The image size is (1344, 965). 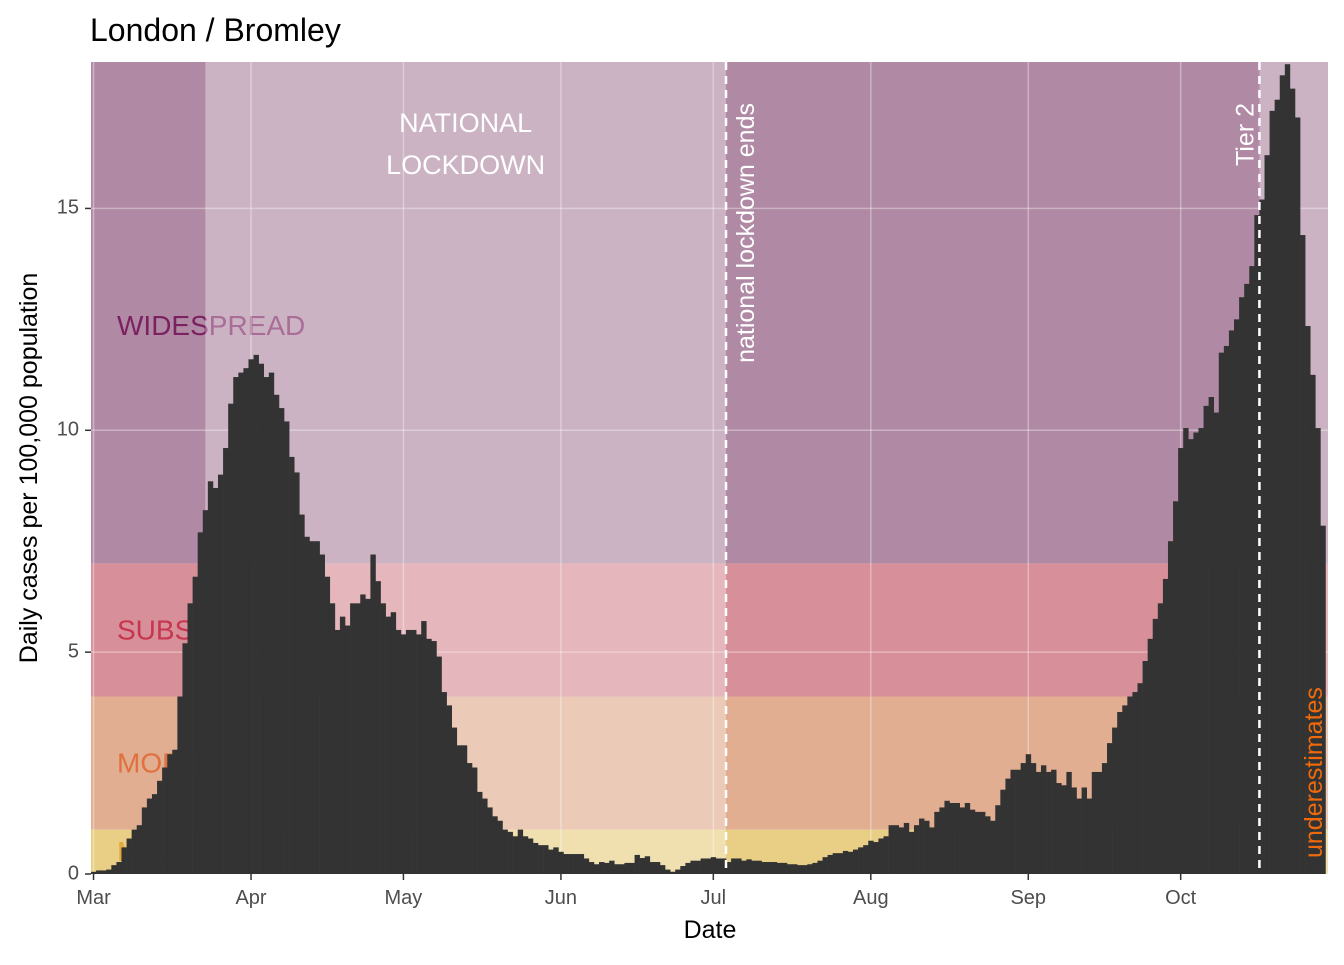 I want to click on y-tick-label: 10, so click(x=68, y=430).